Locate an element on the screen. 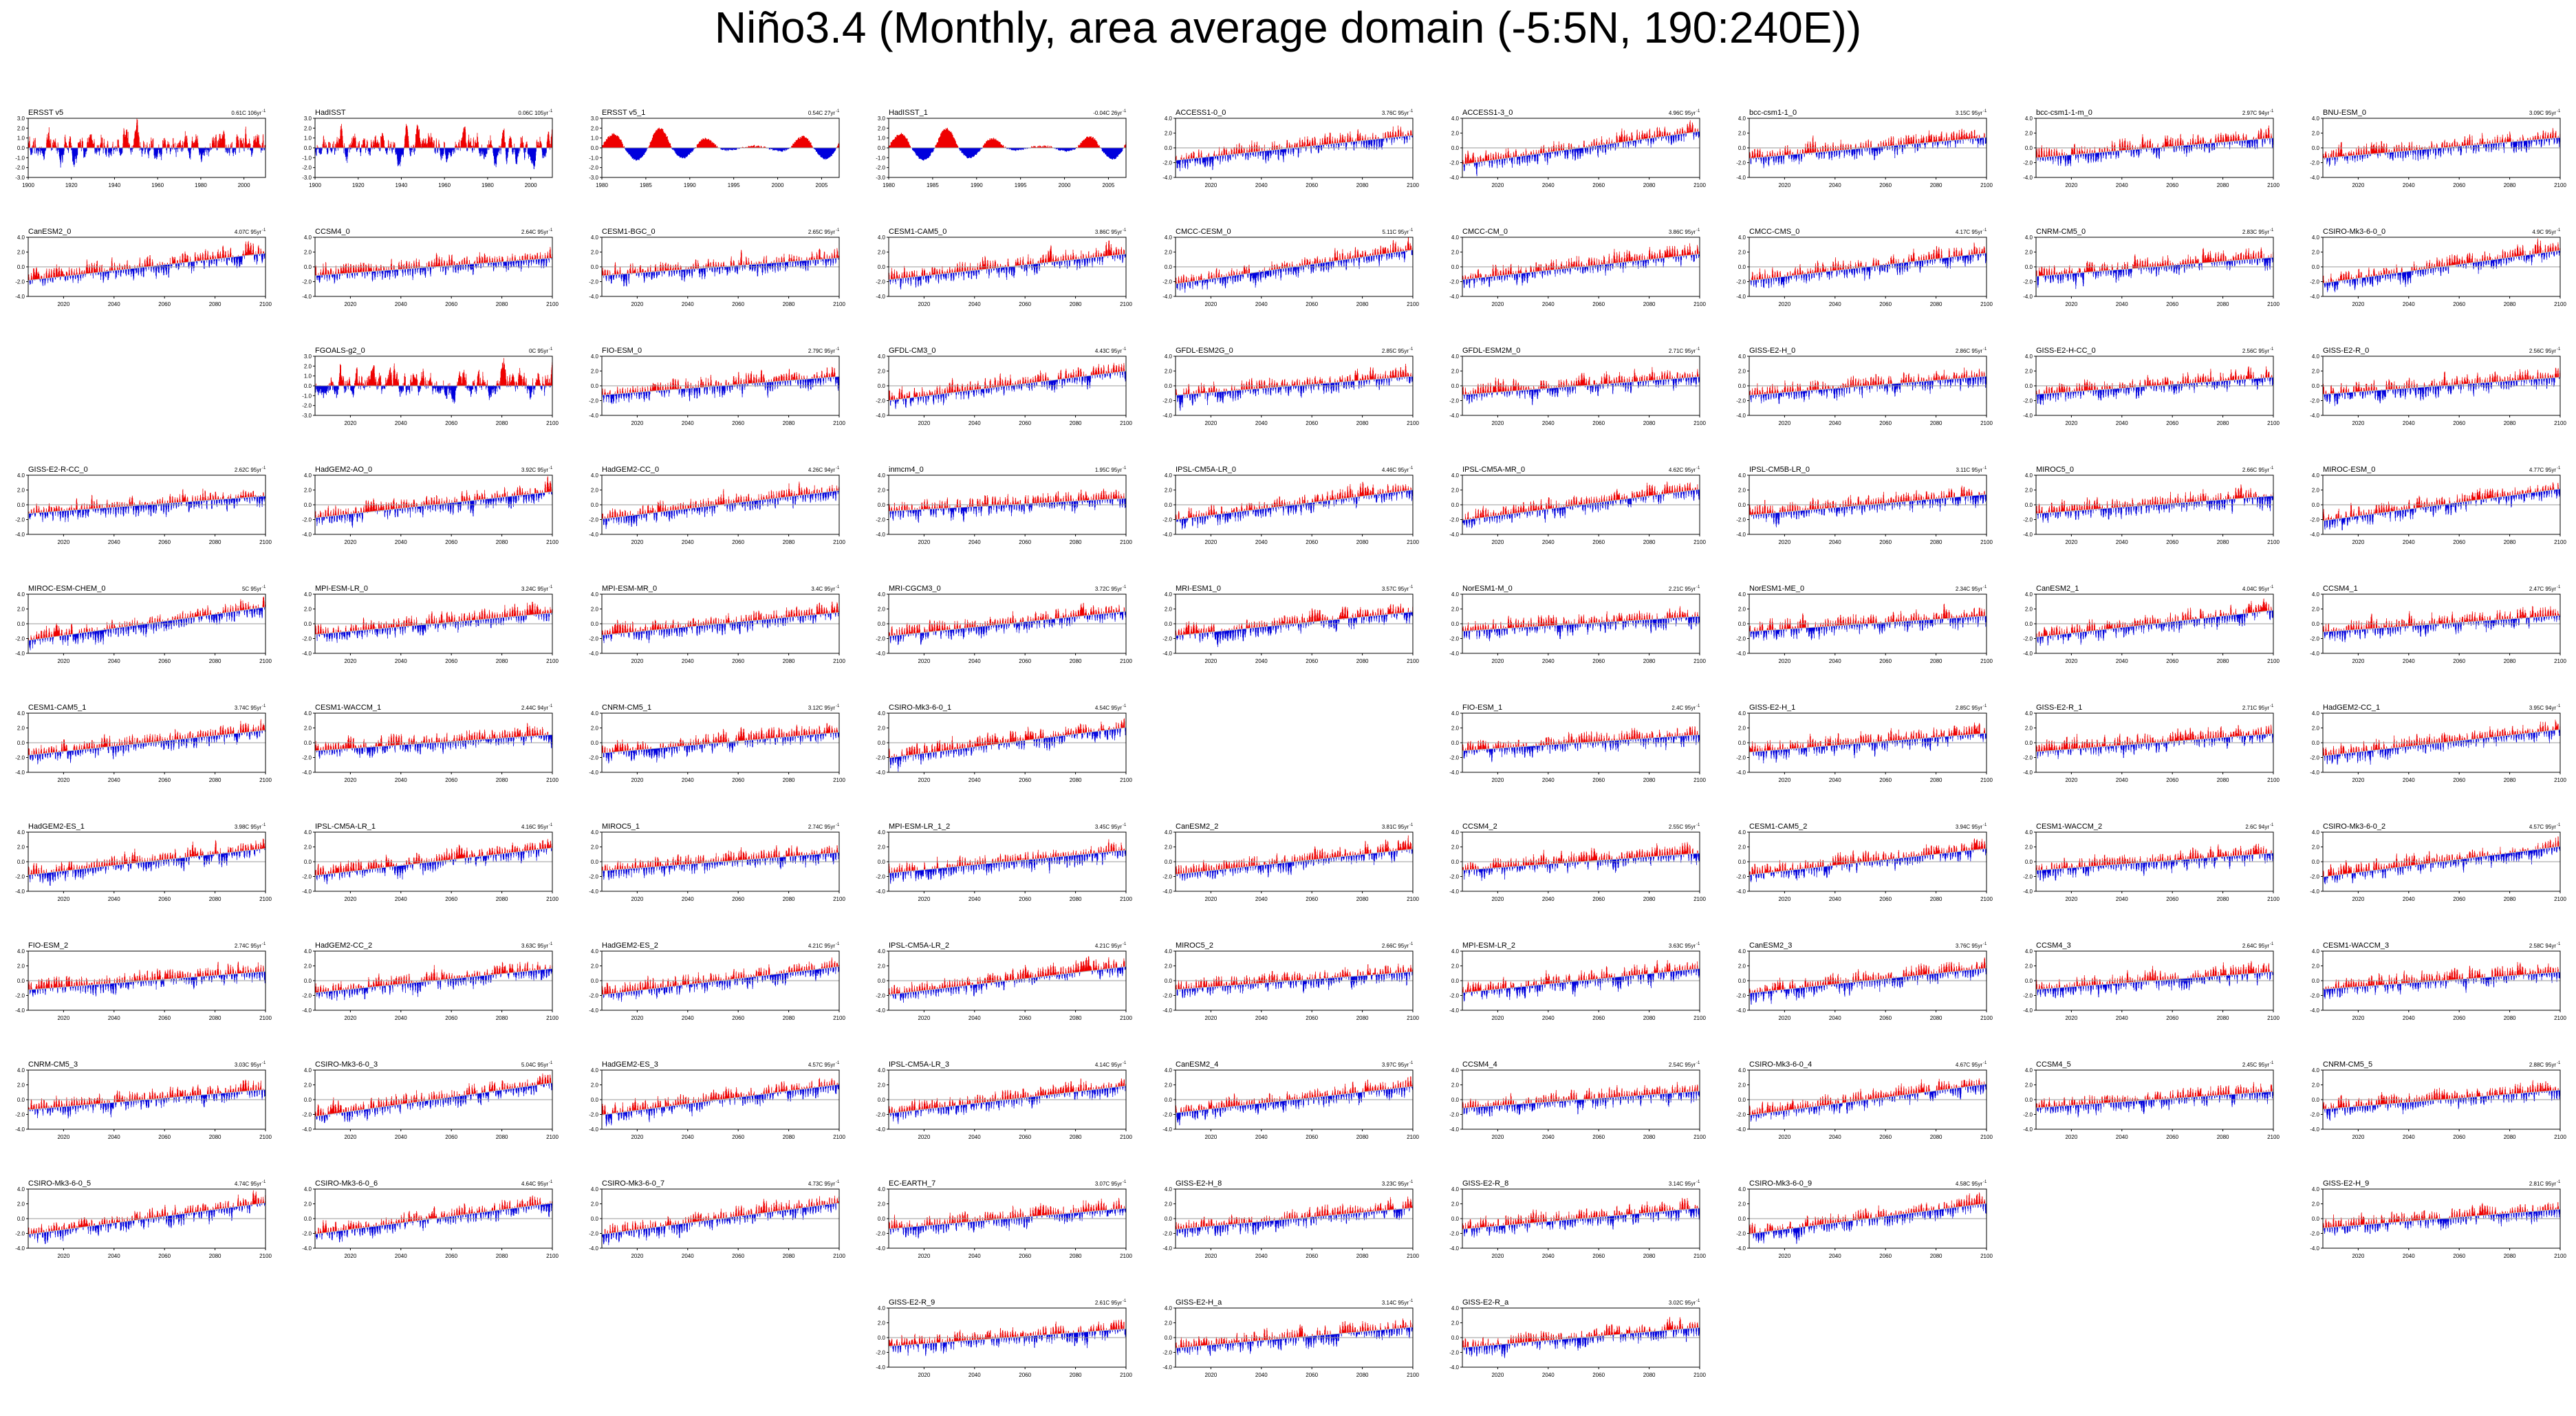 The height and width of the screenshot is (1416, 2576). y-tick-label: 3.0 is located at coordinates (308, 119).